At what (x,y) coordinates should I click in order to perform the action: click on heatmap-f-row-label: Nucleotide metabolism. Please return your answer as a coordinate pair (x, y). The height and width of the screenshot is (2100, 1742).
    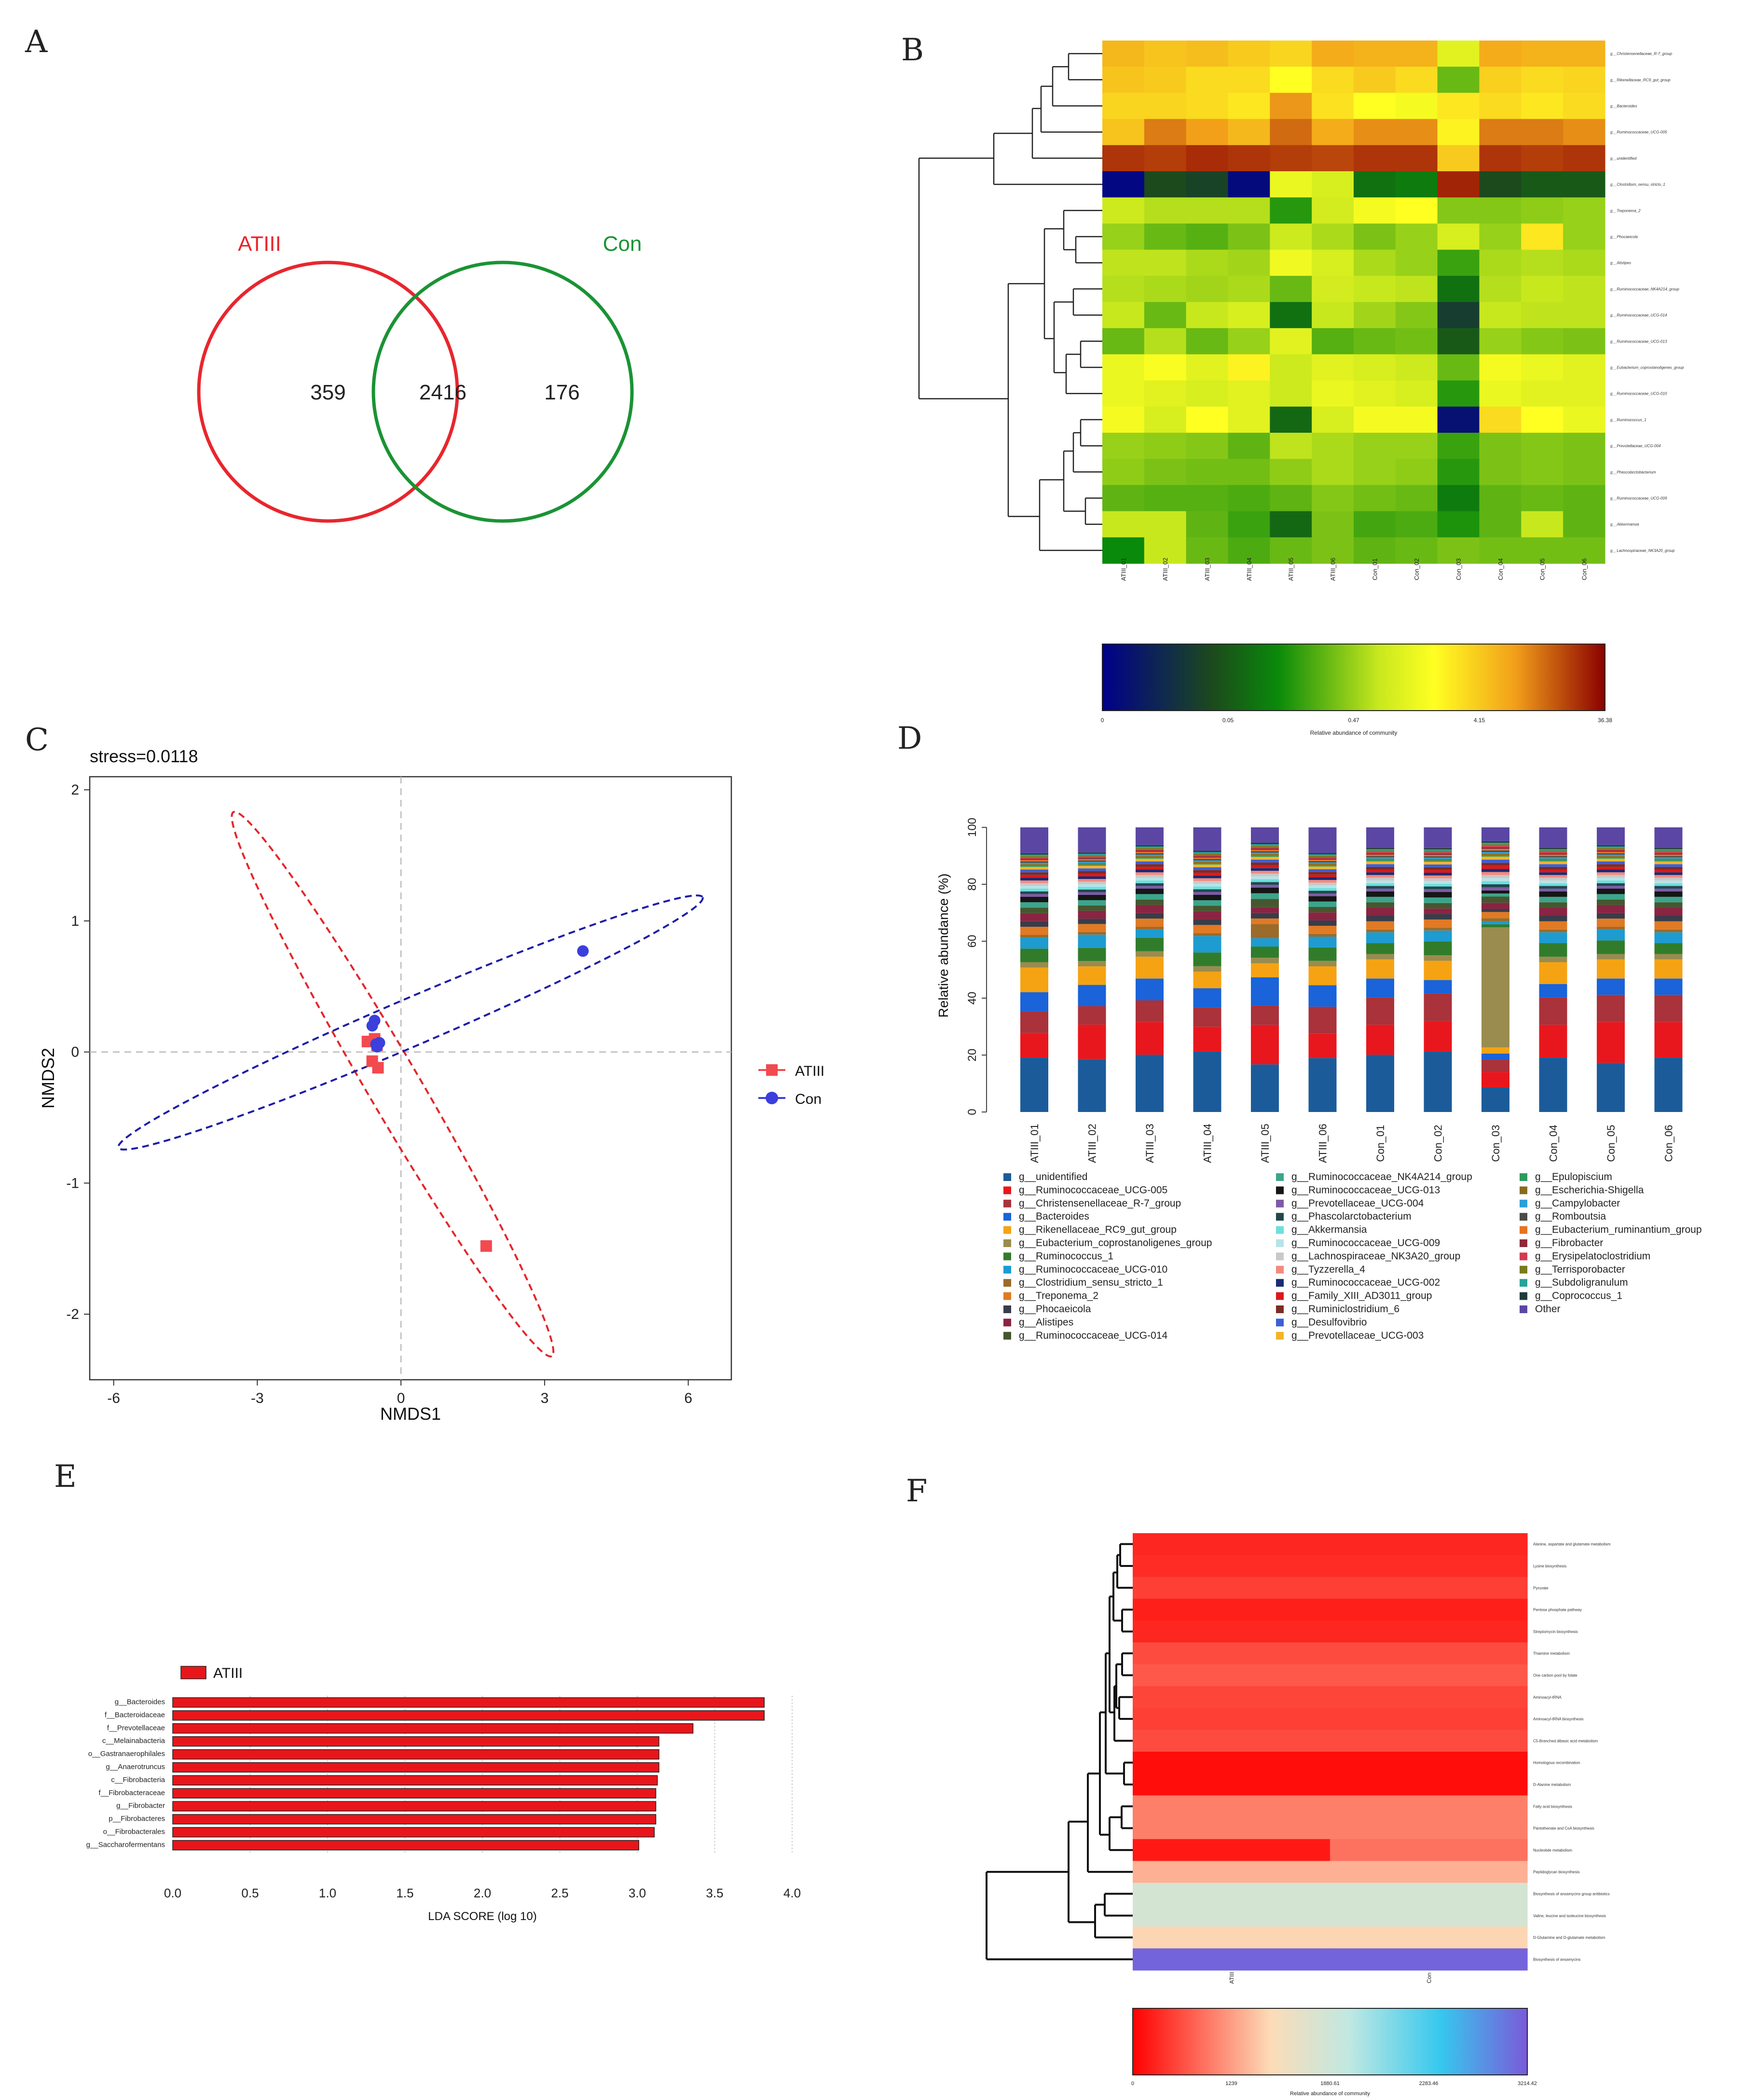
    Looking at the image, I should click on (1552, 1850).